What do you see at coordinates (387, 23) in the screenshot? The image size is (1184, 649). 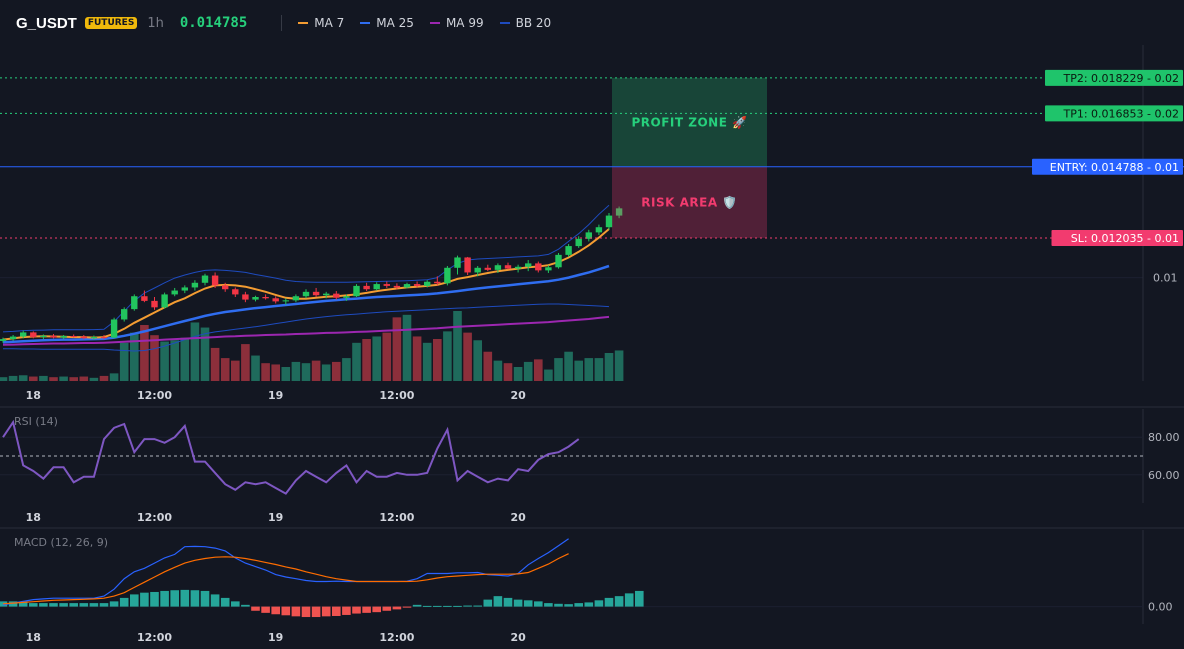 I see `legend-ma25: MA 25` at bounding box center [387, 23].